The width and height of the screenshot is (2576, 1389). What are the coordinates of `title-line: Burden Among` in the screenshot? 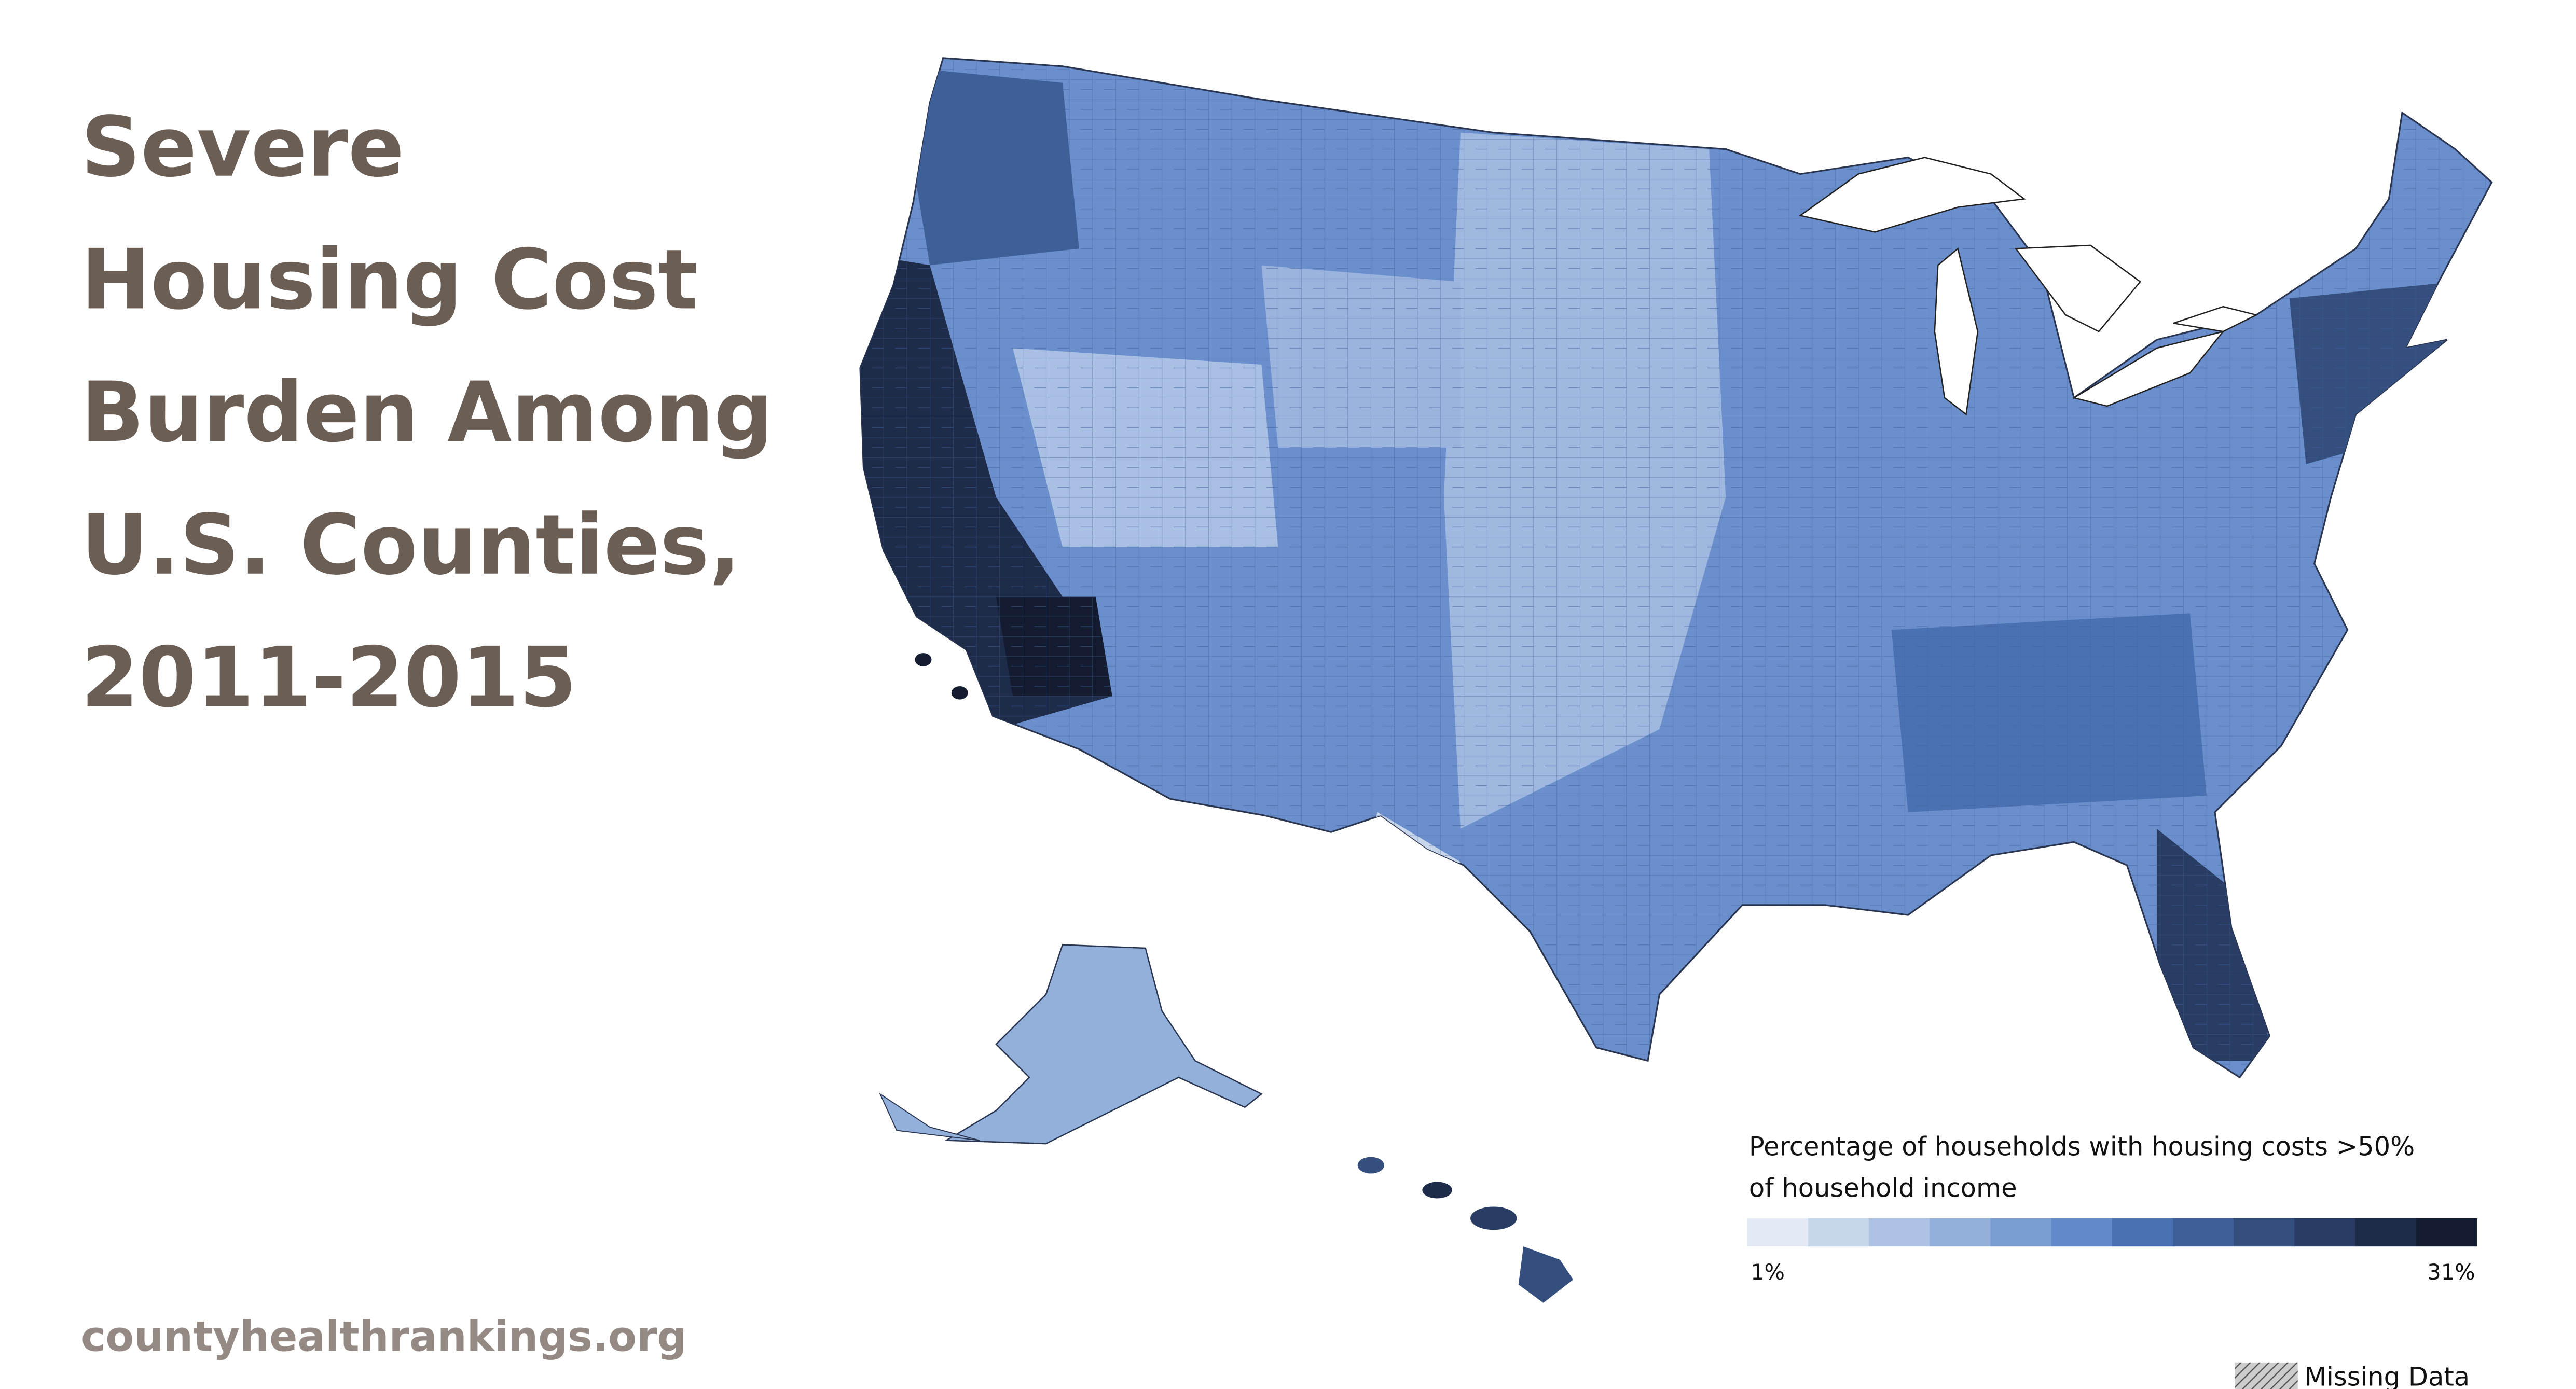 It's located at (427, 412).